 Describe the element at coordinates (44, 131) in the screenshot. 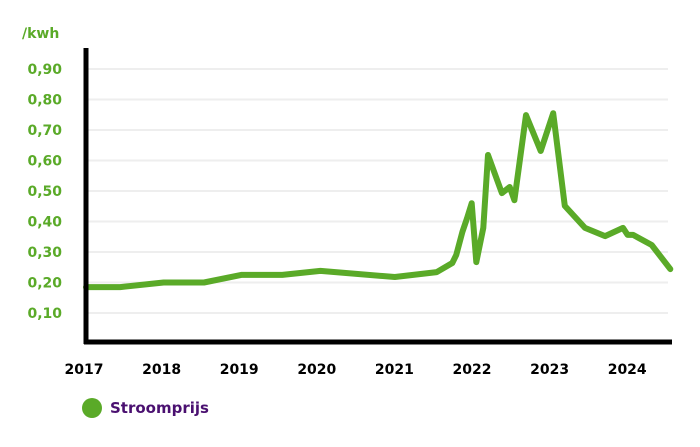

I see `y-tick-label: 0,70` at that location.